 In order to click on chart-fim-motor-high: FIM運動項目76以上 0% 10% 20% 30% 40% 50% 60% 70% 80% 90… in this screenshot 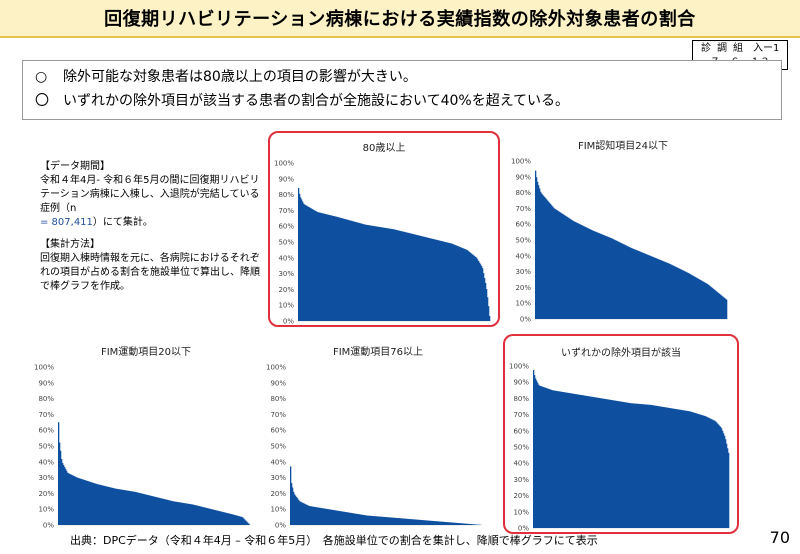, I will do `click(378, 435)`.